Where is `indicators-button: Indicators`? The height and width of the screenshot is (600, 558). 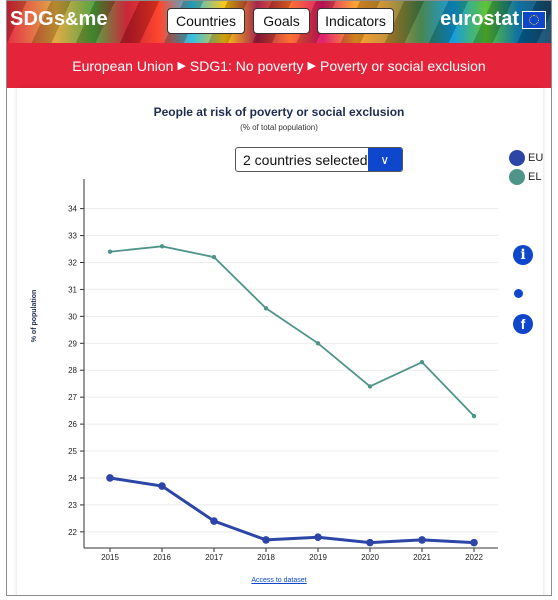
indicators-button: Indicators is located at coordinates (355, 21).